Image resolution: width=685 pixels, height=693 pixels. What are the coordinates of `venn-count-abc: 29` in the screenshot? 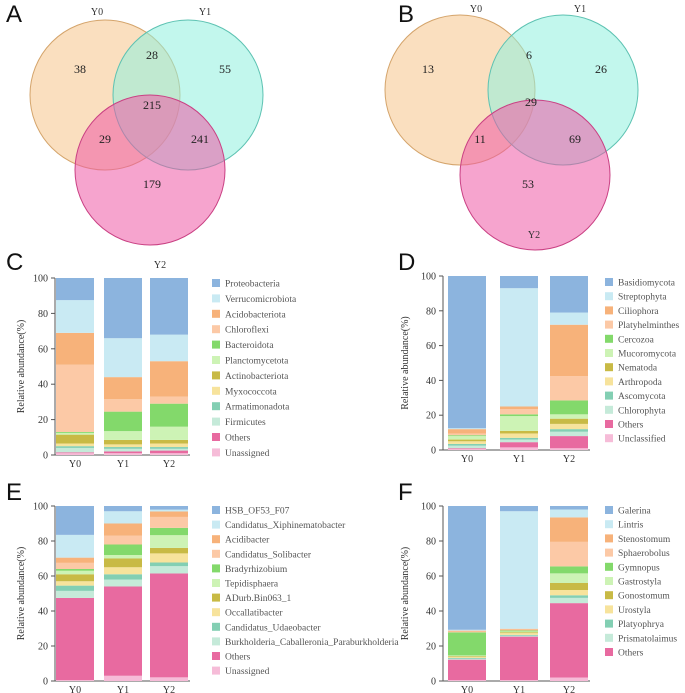 It's located at (531, 102).